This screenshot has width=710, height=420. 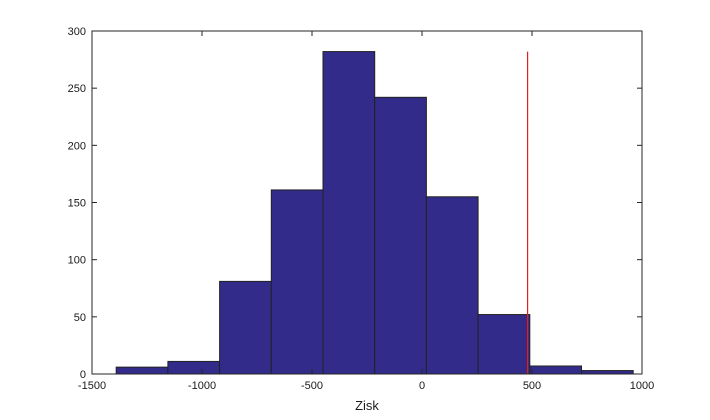 What do you see at coordinates (92, 386) in the screenshot?
I see `x-tick-label: -1500` at bounding box center [92, 386].